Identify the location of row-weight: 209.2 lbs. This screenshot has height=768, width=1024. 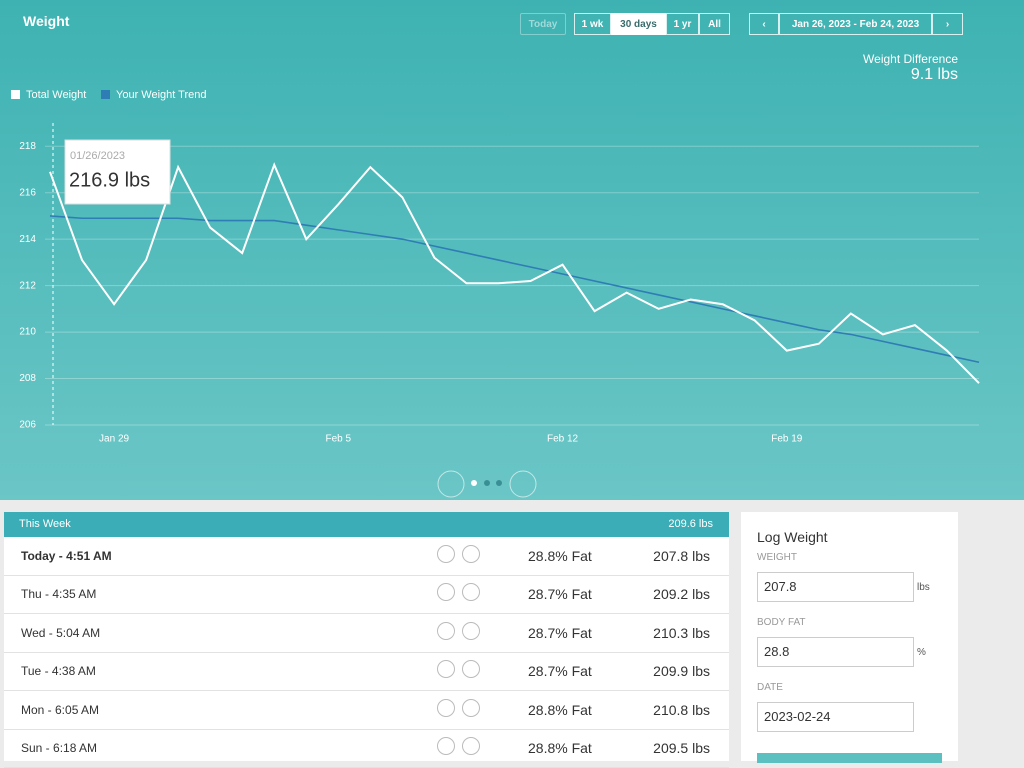
(681, 594).